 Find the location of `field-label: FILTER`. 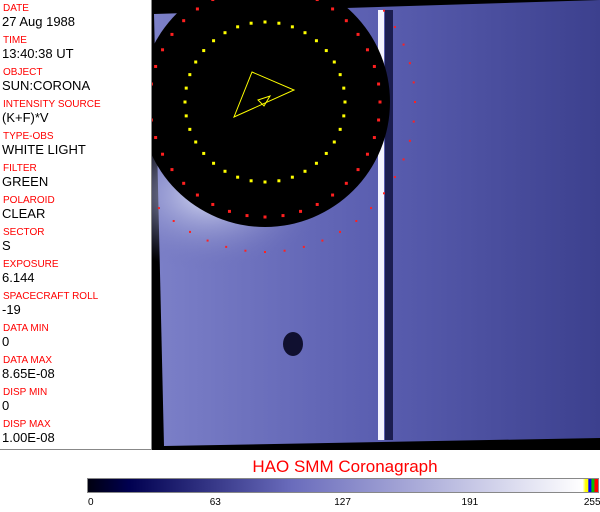

field-label: FILTER is located at coordinates (20, 168).